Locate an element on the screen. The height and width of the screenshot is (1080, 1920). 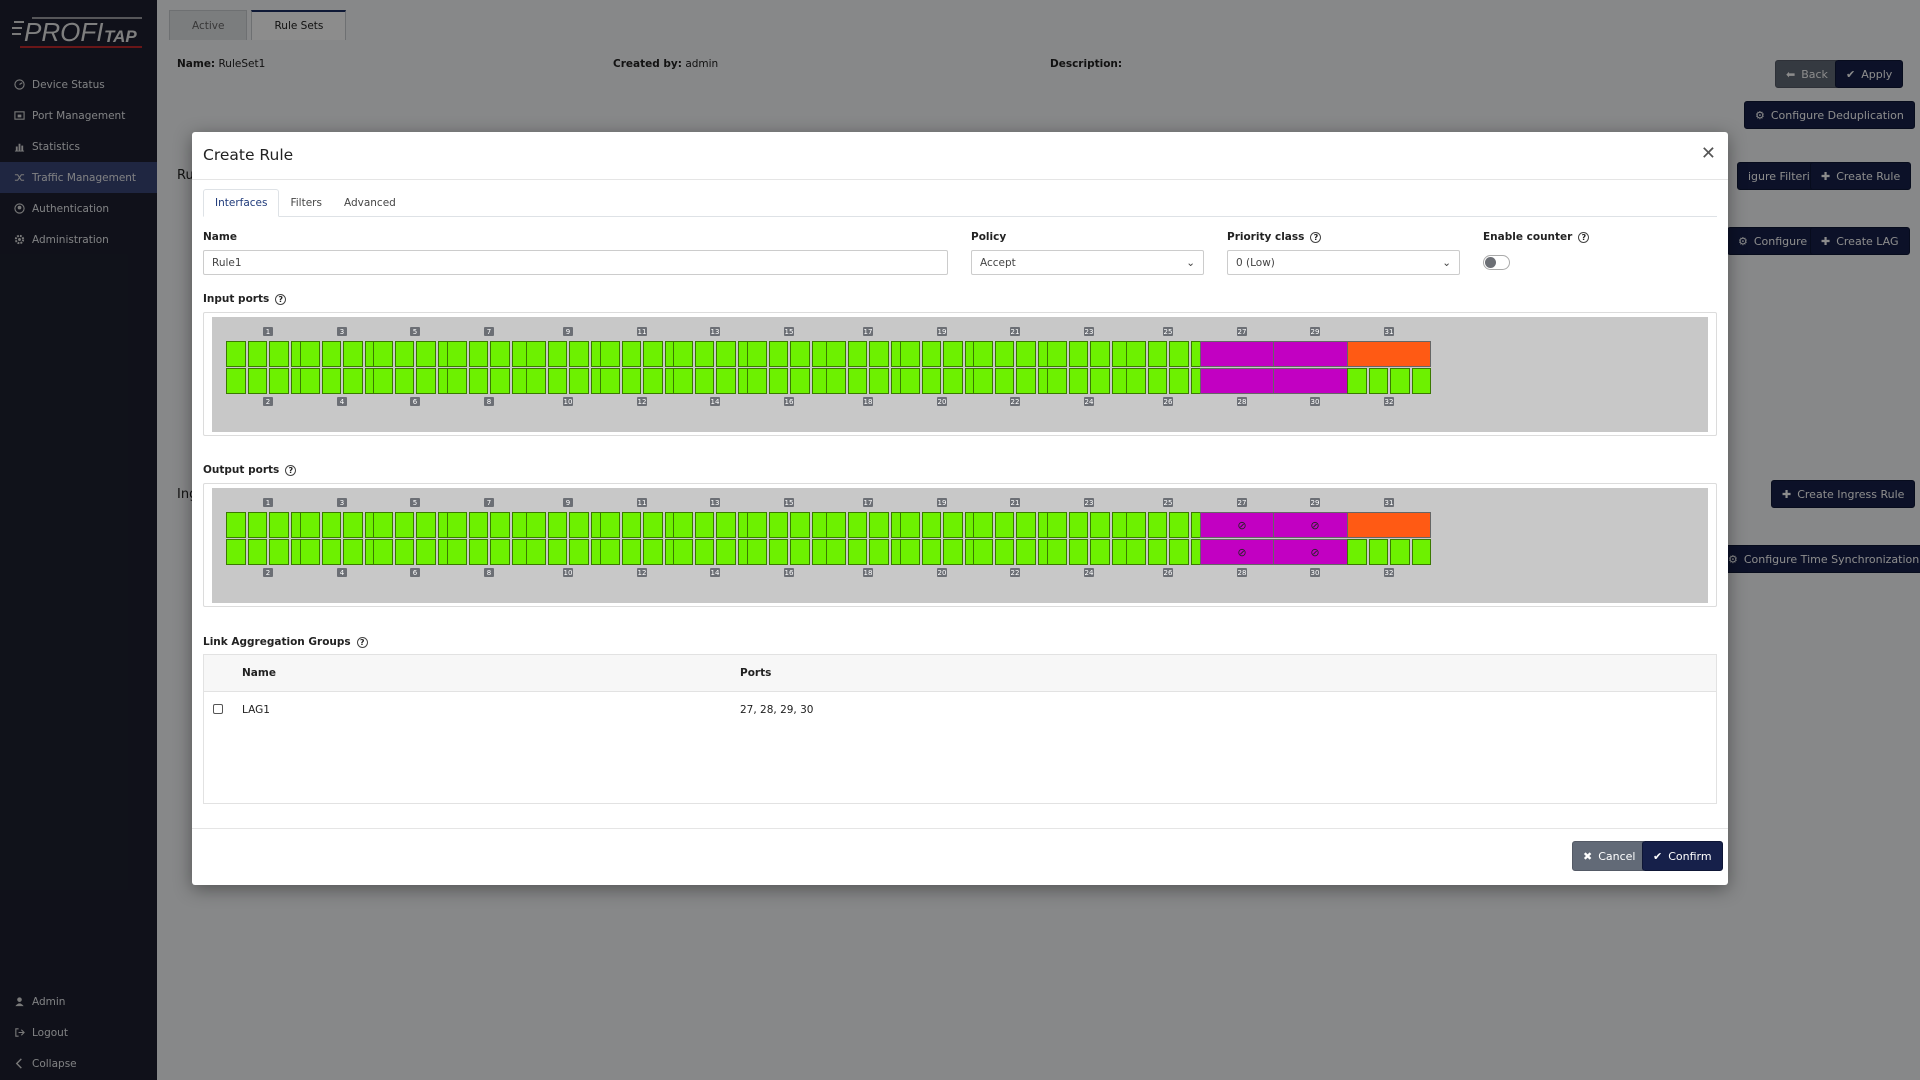
policy-select: Accept ⌄ is located at coordinates (1087, 262).